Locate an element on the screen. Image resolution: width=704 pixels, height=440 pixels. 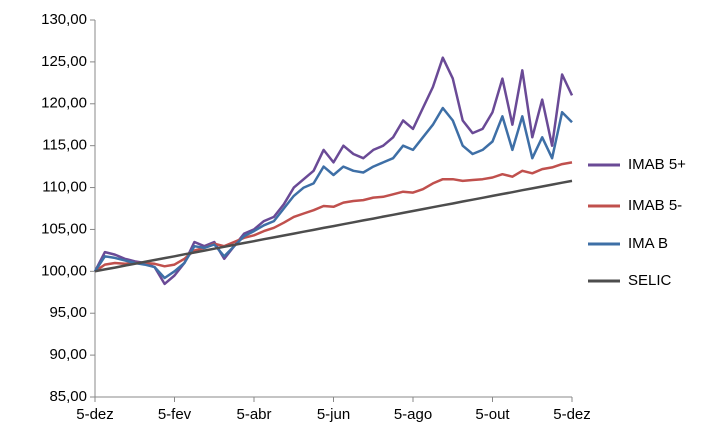
x-tick-label: 5-fev is located at coordinates (175, 414).